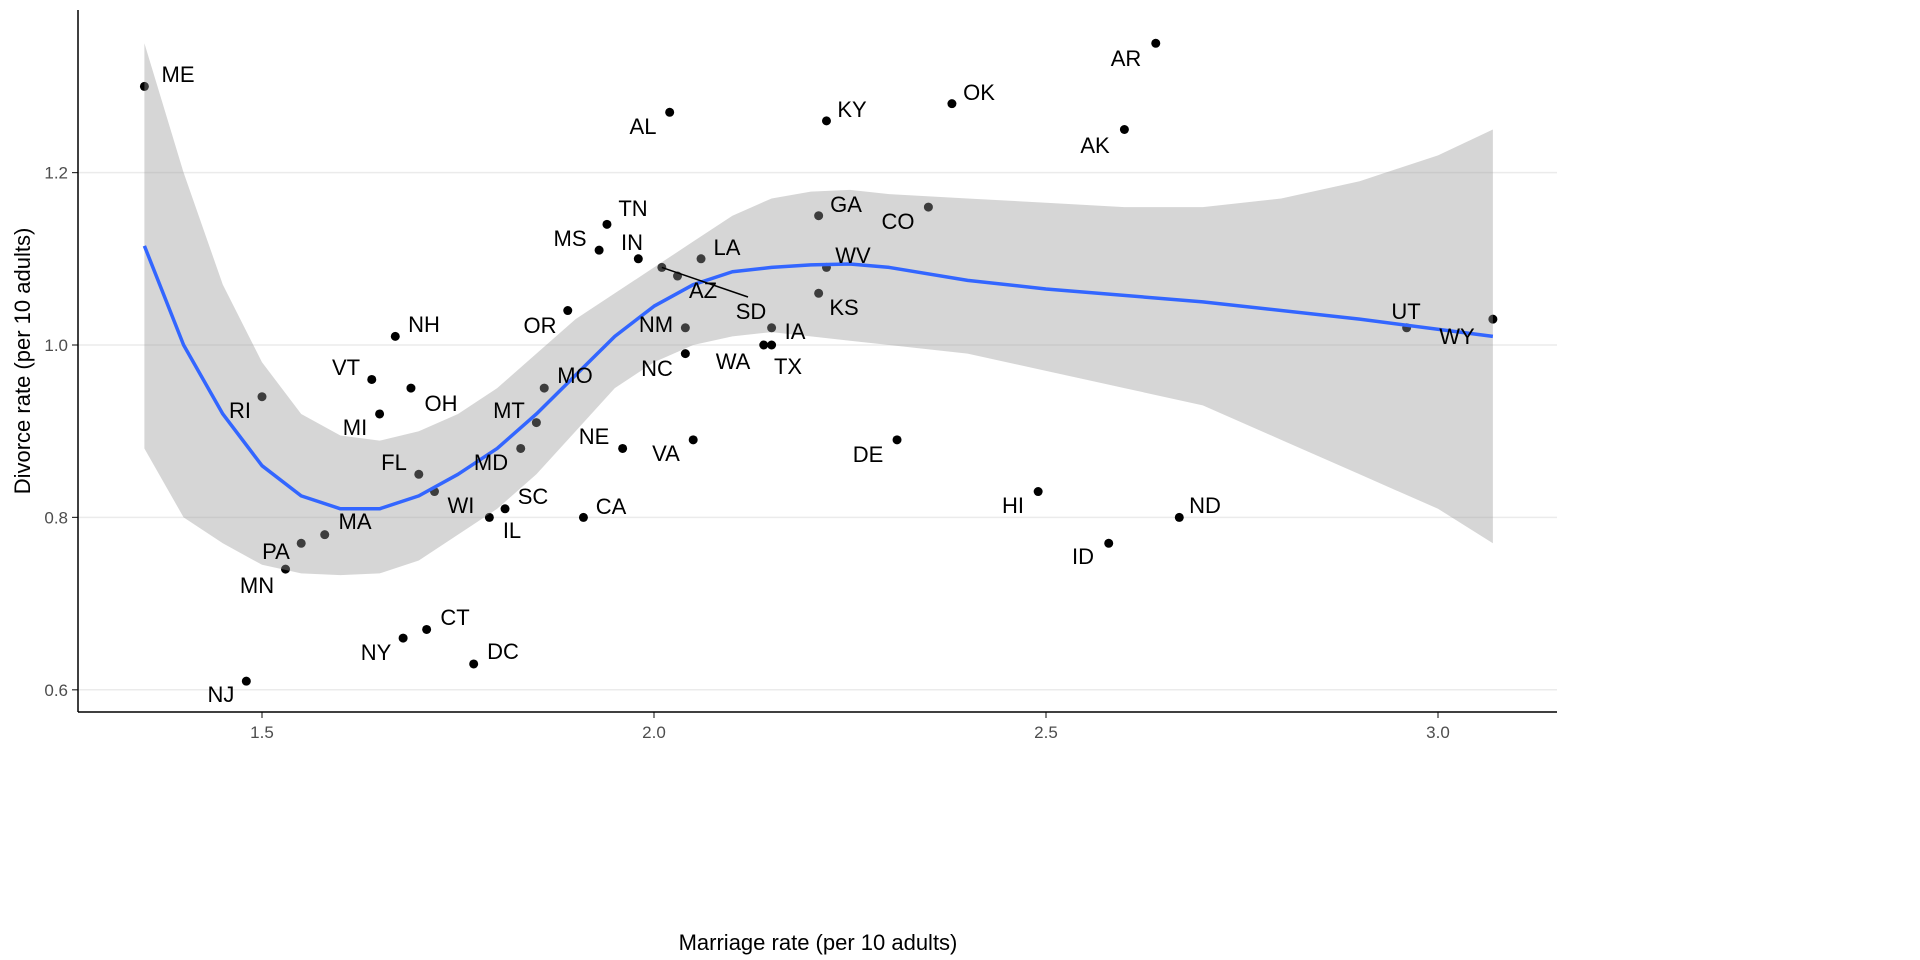 The width and height of the screenshot is (1920, 960). Describe the element at coordinates (346, 367) in the screenshot. I see `point-label: VT` at that location.